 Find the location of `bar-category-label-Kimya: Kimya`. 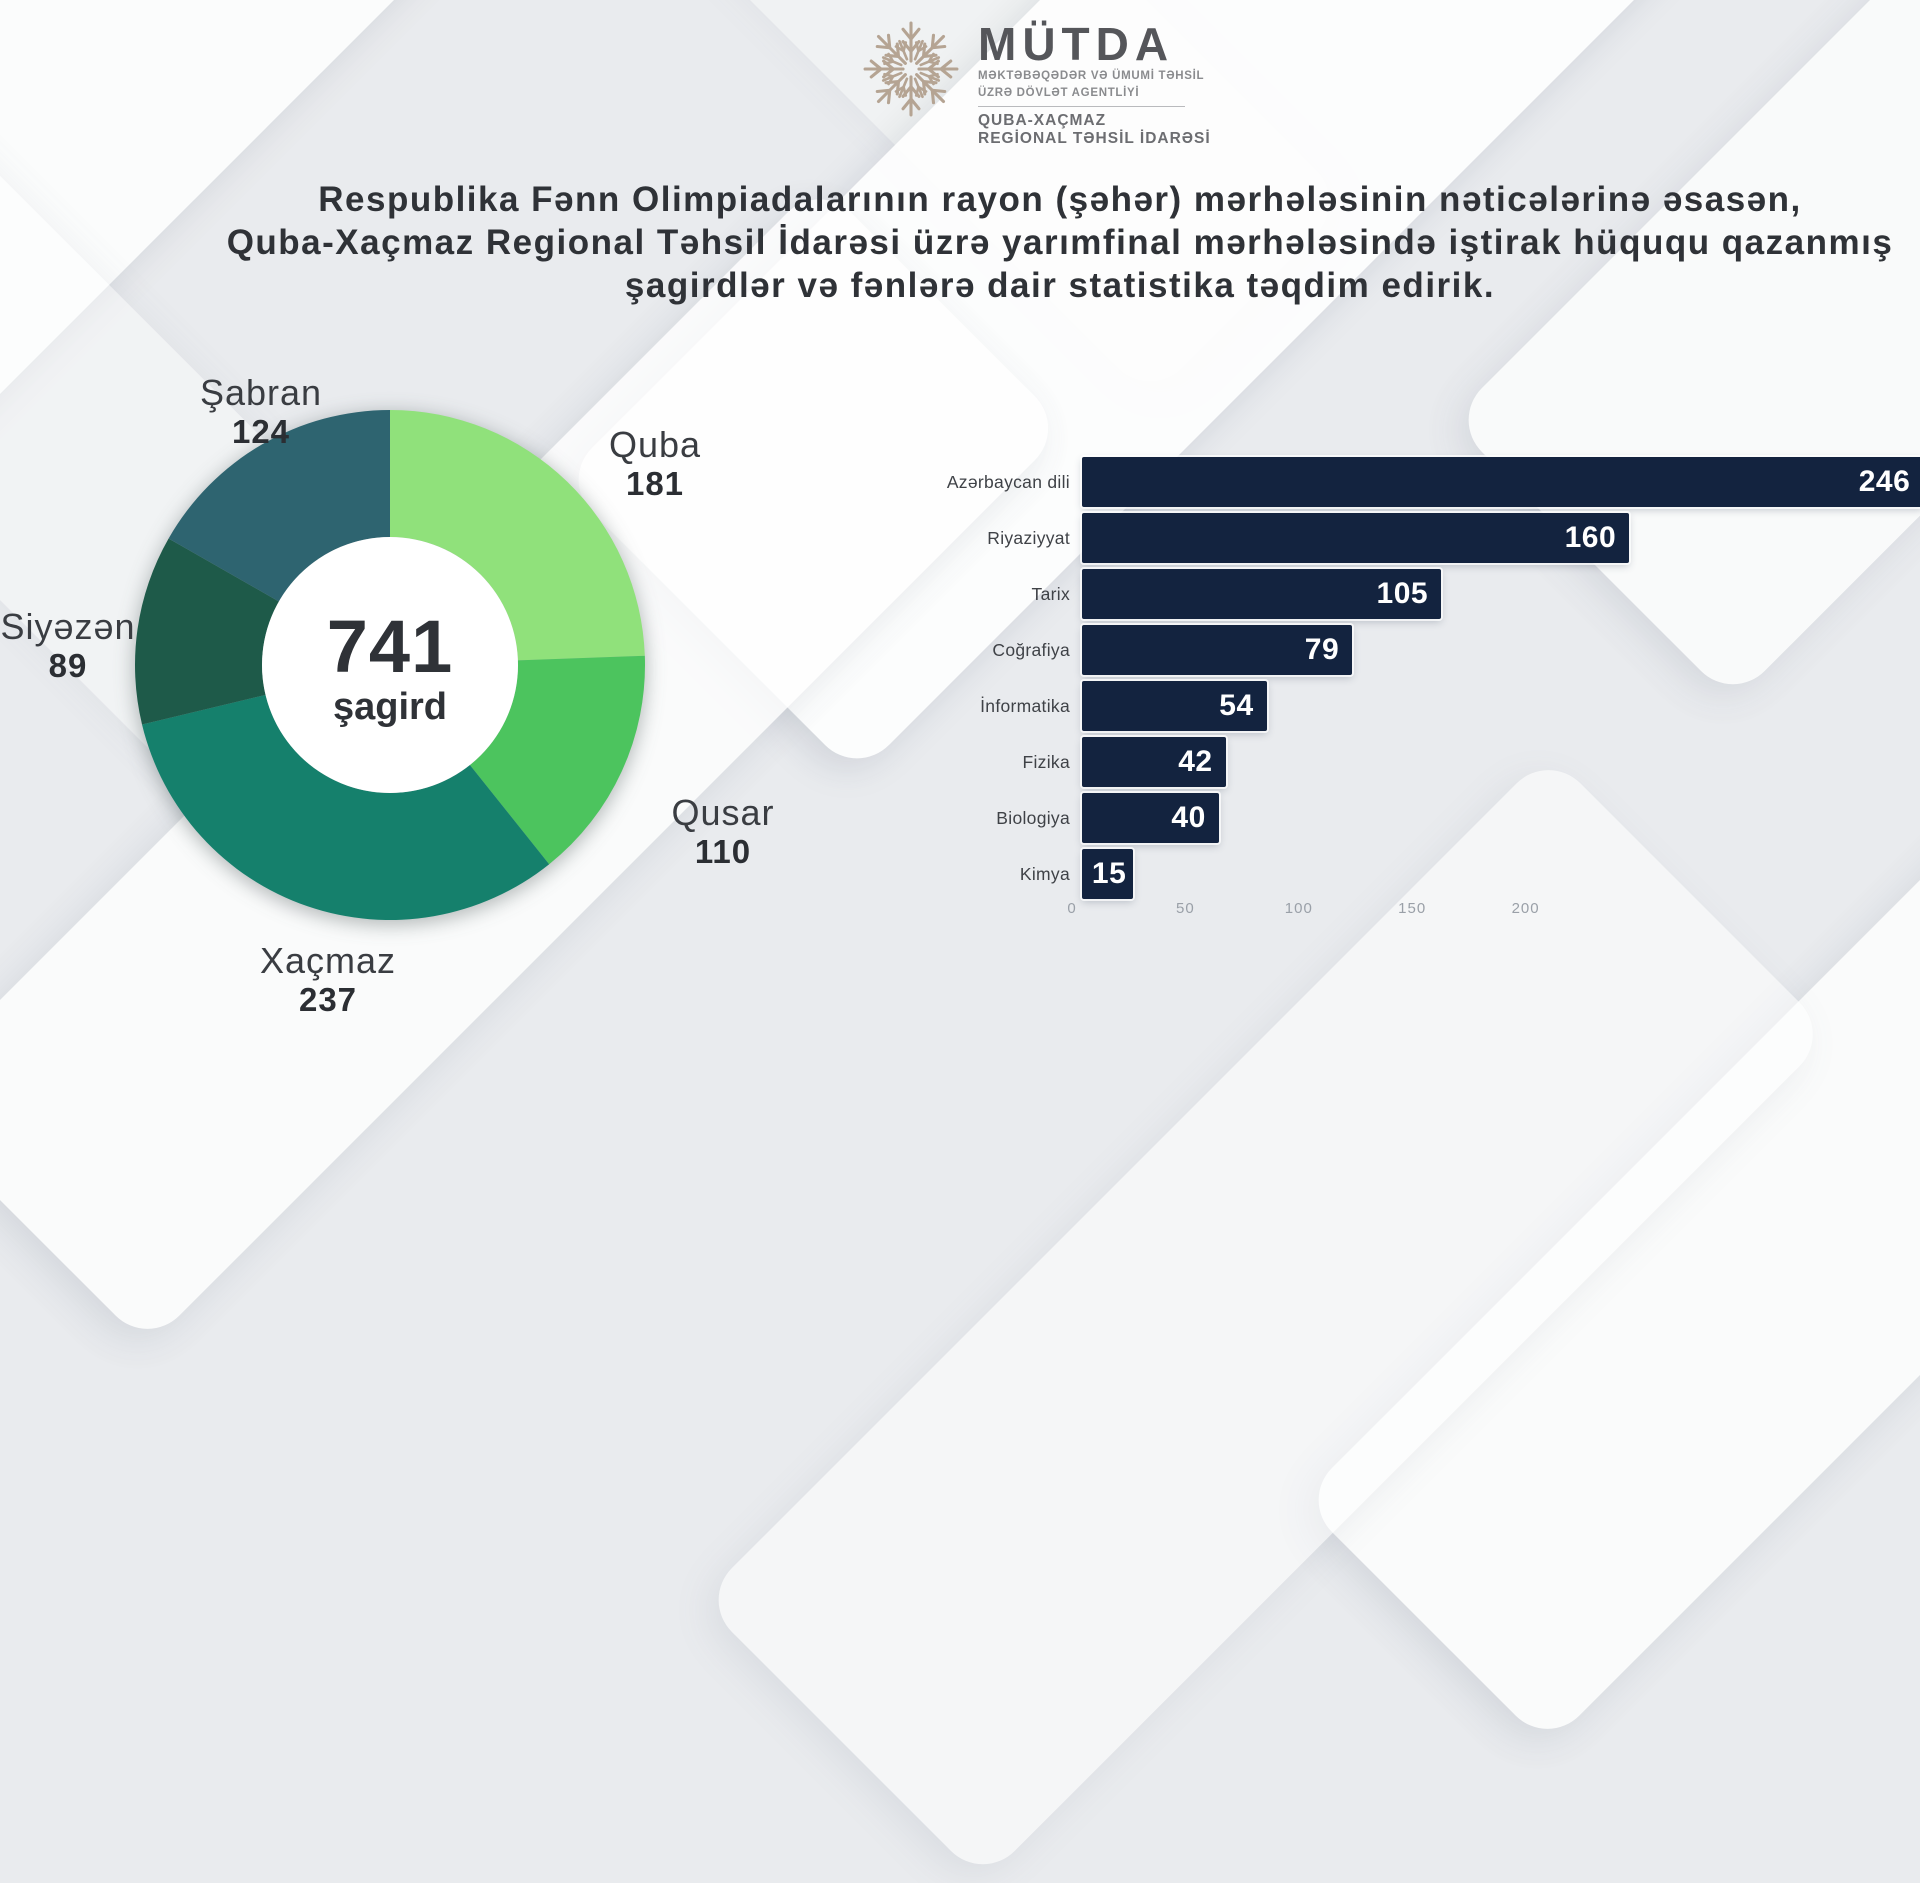

bar-category-label-Kimya: Kimya is located at coordinates (1044, 873).